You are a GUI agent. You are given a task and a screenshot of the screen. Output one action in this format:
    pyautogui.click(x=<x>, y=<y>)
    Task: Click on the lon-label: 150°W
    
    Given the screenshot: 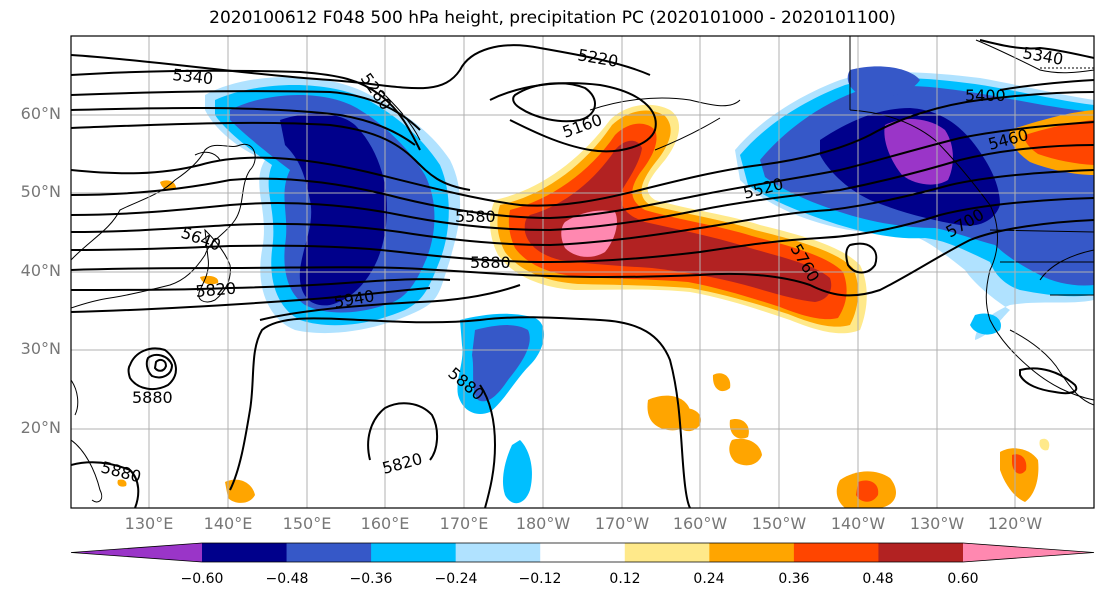 What is the action you would take?
    pyautogui.click(x=779, y=523)
    